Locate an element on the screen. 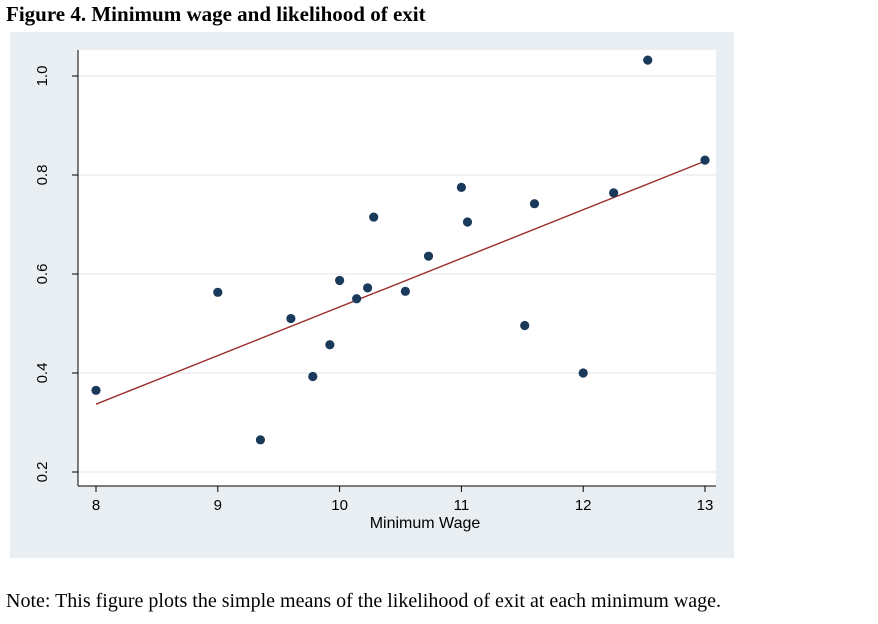 This screenshot has height=624, width=878. x-tick-label: 13 is located at coordinates (705, 505).